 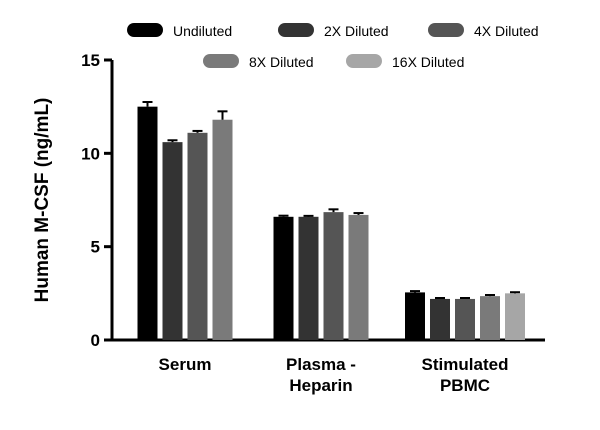 What do you see at coordinates (90, 153) in the screenshot?
I see `y-tick-label: 10` at bounding box center [90, 153].